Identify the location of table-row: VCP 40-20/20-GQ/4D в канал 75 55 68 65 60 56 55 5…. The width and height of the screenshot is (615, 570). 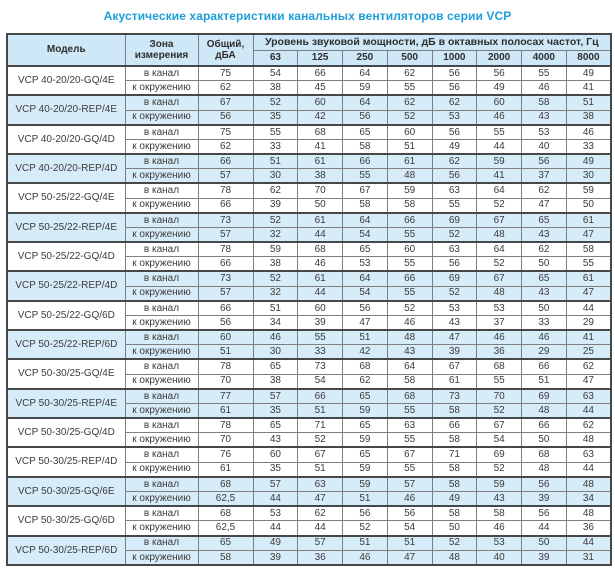
(309, 139).